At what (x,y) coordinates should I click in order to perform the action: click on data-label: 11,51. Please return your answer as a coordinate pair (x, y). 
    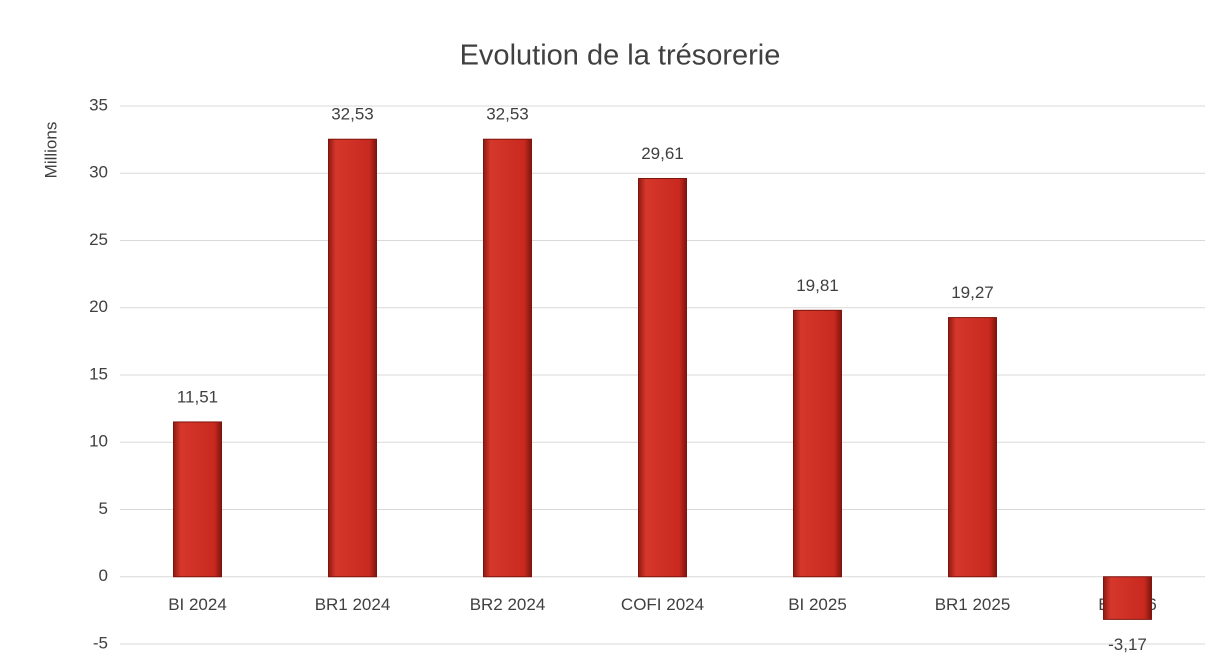
    Looking at the image, I should click on (197, 396).